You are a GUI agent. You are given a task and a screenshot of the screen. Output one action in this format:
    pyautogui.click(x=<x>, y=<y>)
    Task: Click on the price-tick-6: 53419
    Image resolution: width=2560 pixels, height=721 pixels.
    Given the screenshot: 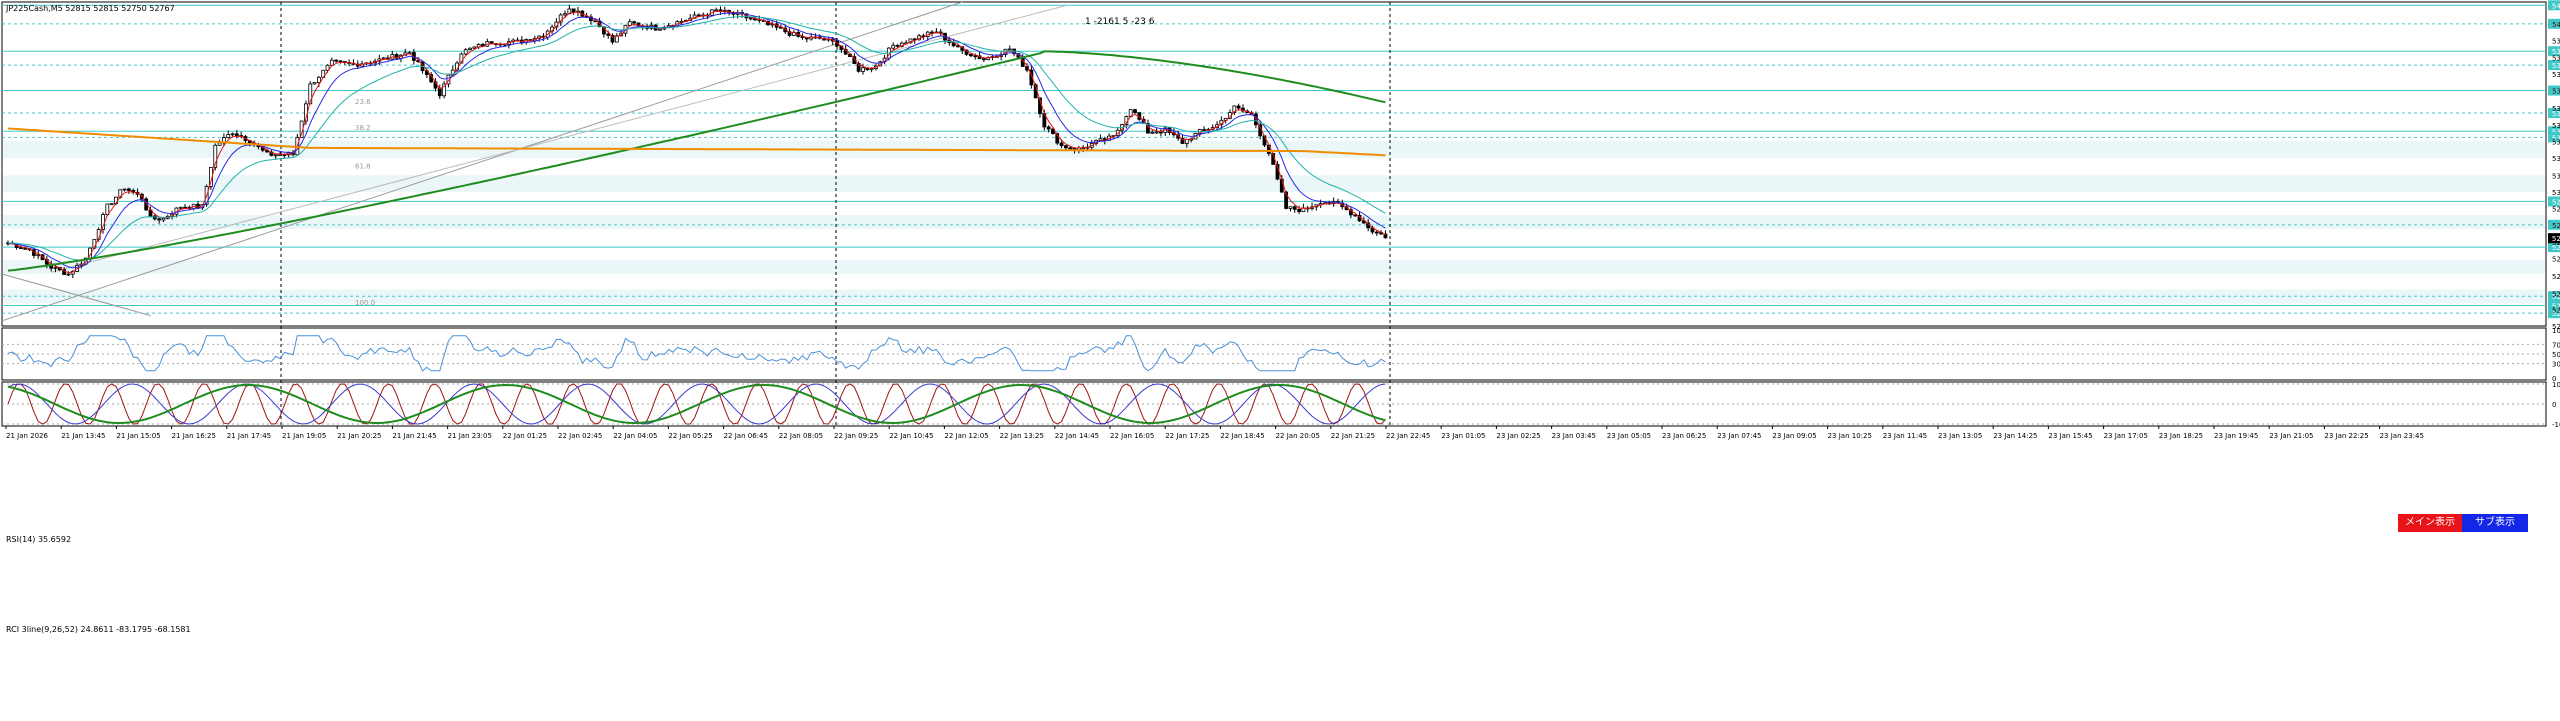 What is the action you would take?
    pyautogui.click(x=2556, y=126)
    